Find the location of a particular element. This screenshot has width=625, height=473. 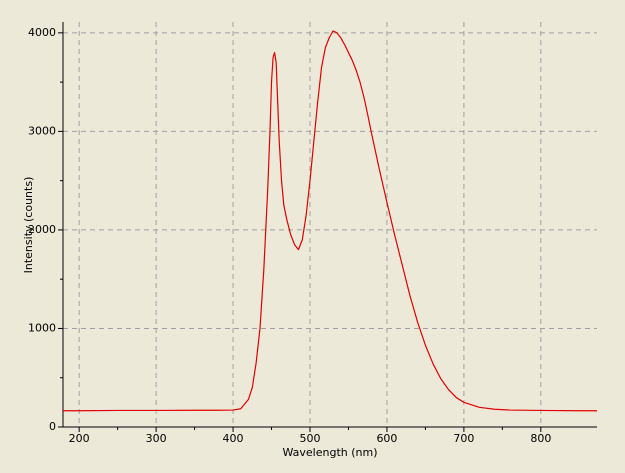

x-tick-label: 300 is located at coordinates (156, 438).